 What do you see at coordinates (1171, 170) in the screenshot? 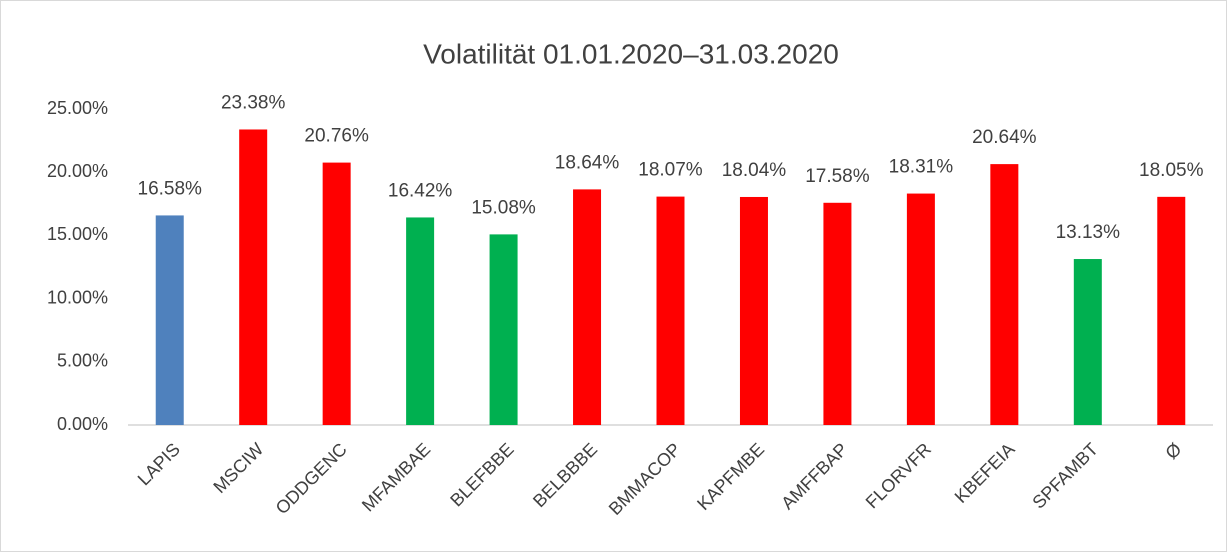
I see `value-label: 18.05%` at bounding box center [1171, 170].